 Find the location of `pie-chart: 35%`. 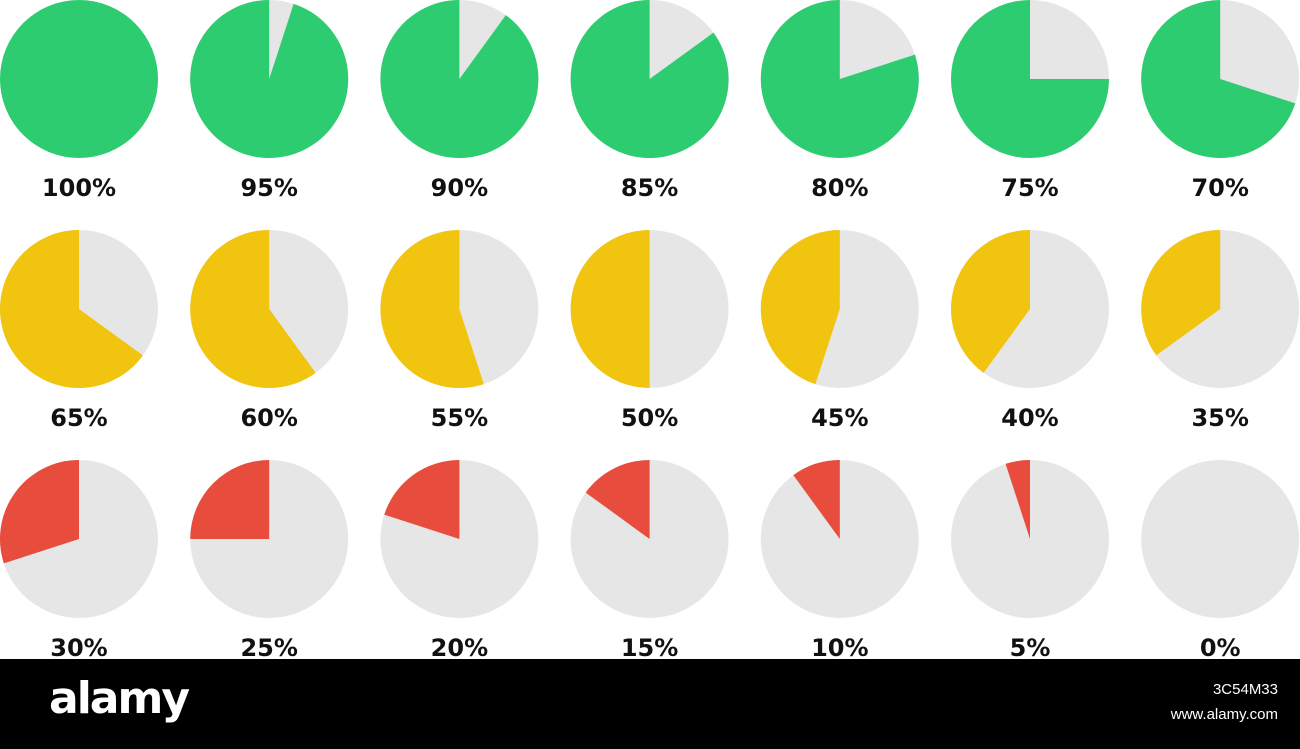

pie-chart: 35% is located at coordinates (1220, 331).